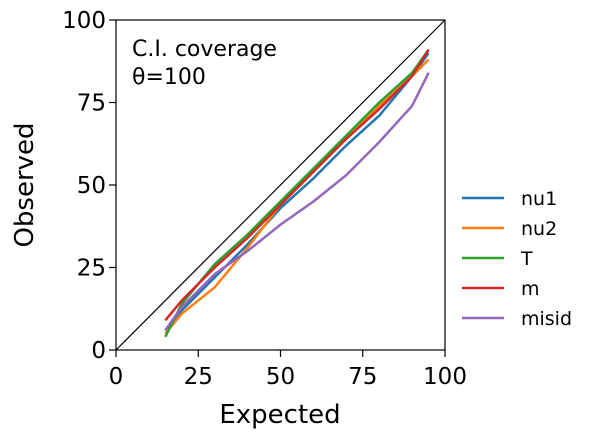 Image resolution: width=595 pixels, height=439 pixels. I want to click on legend: nu1 nu2 Tm misid, so click(517, 259).